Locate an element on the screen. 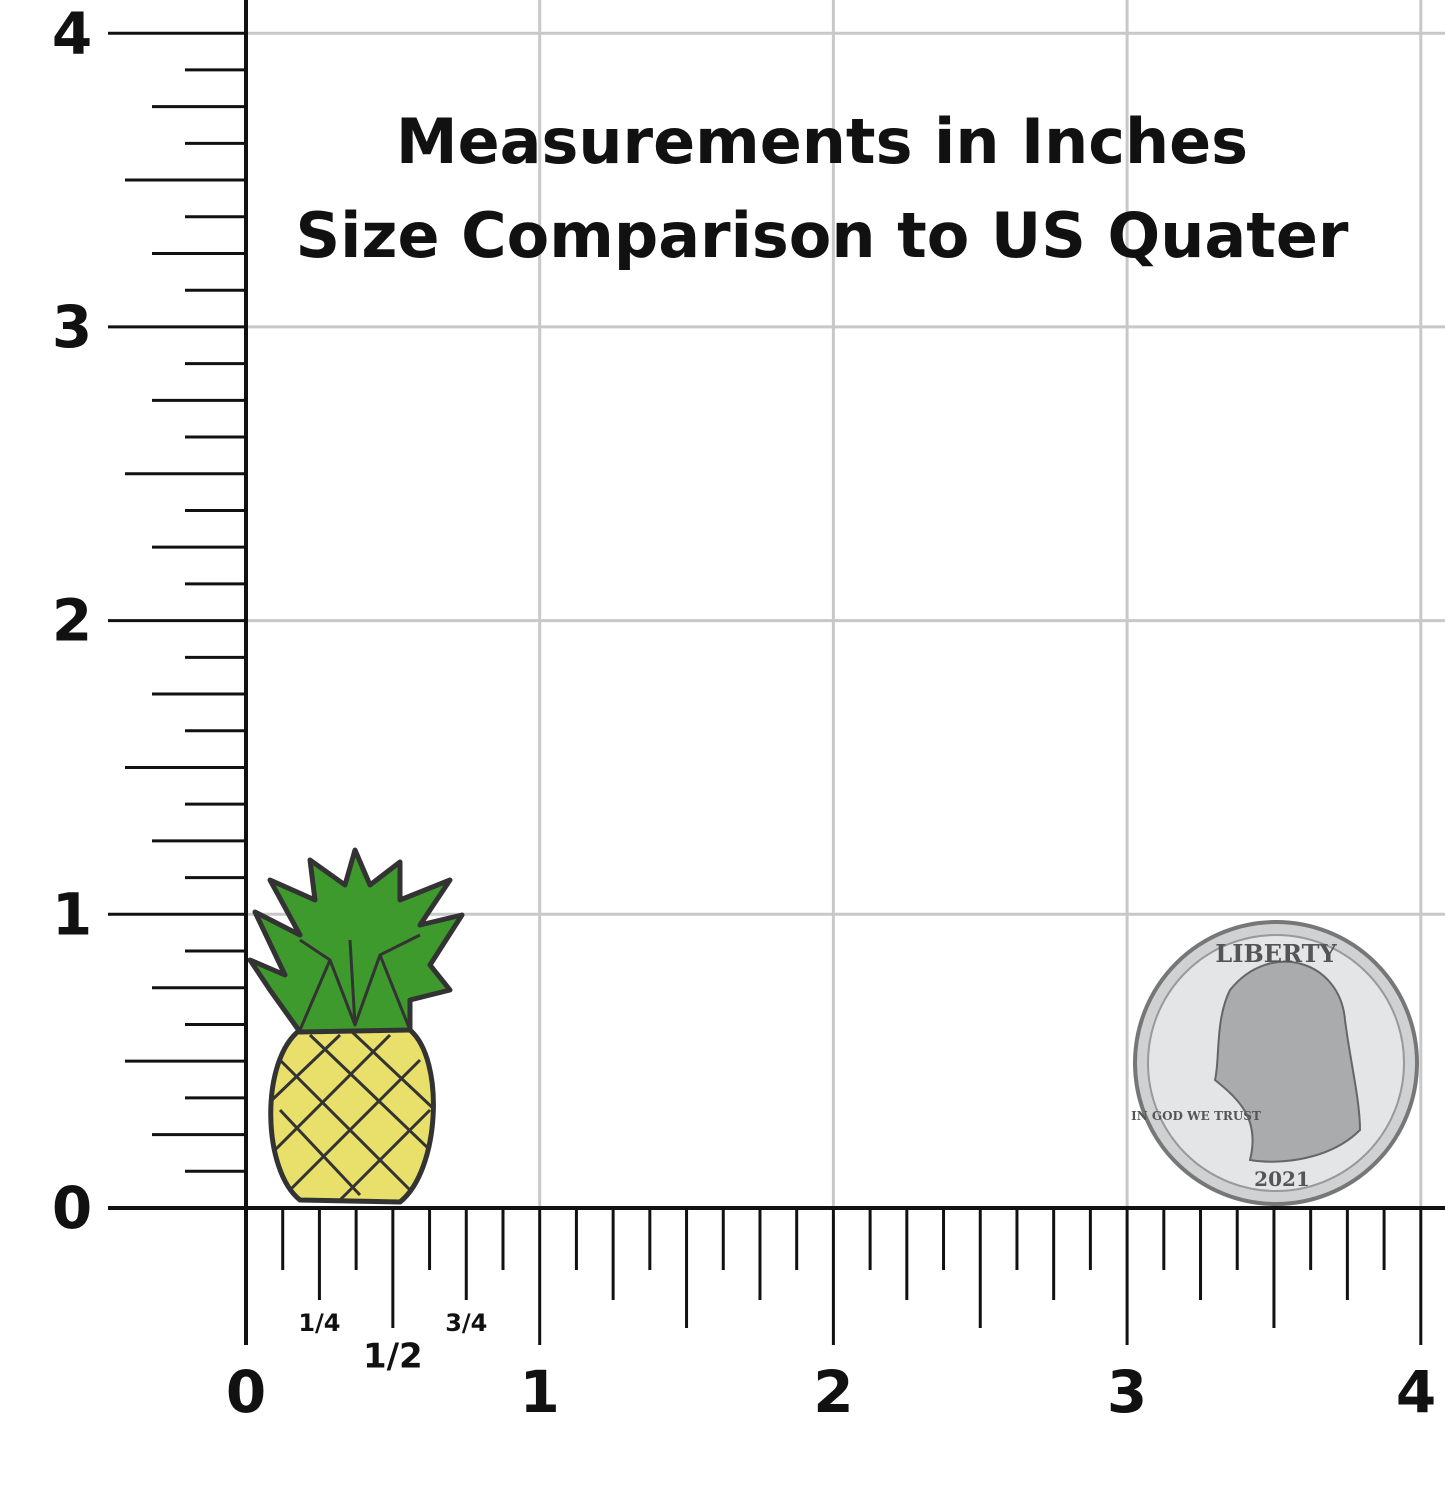 The image size is (1445, 1494). vertical-label: 0 is located at coordinates (72, 1208).